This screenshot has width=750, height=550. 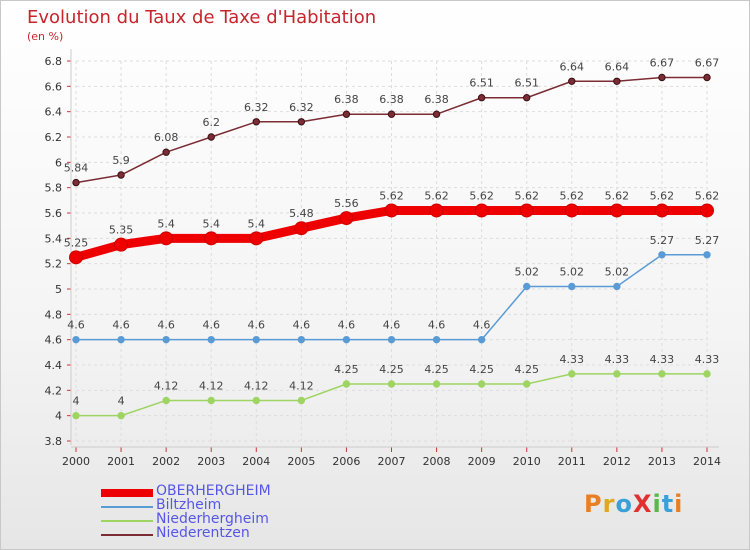 I want to click on data-label: 6.38, so click(x=391, y=99).